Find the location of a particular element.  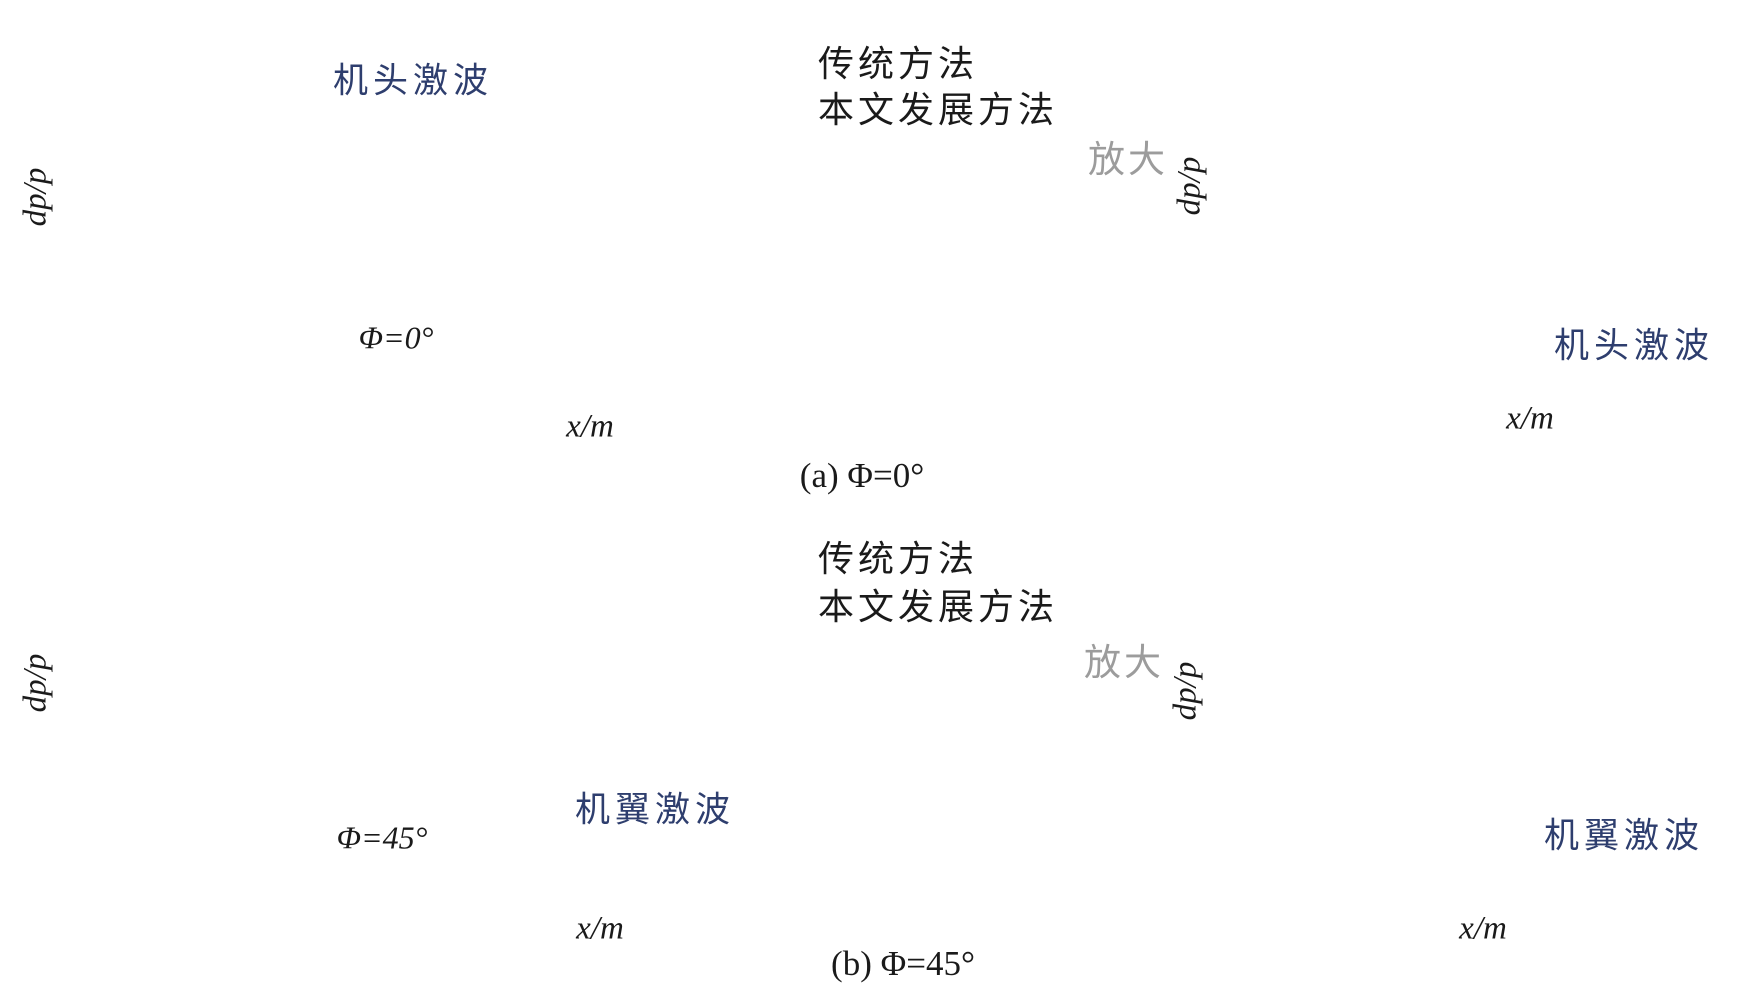

legend-label-developed-b: 本文发展方法 is located at coordinates (938, 607).